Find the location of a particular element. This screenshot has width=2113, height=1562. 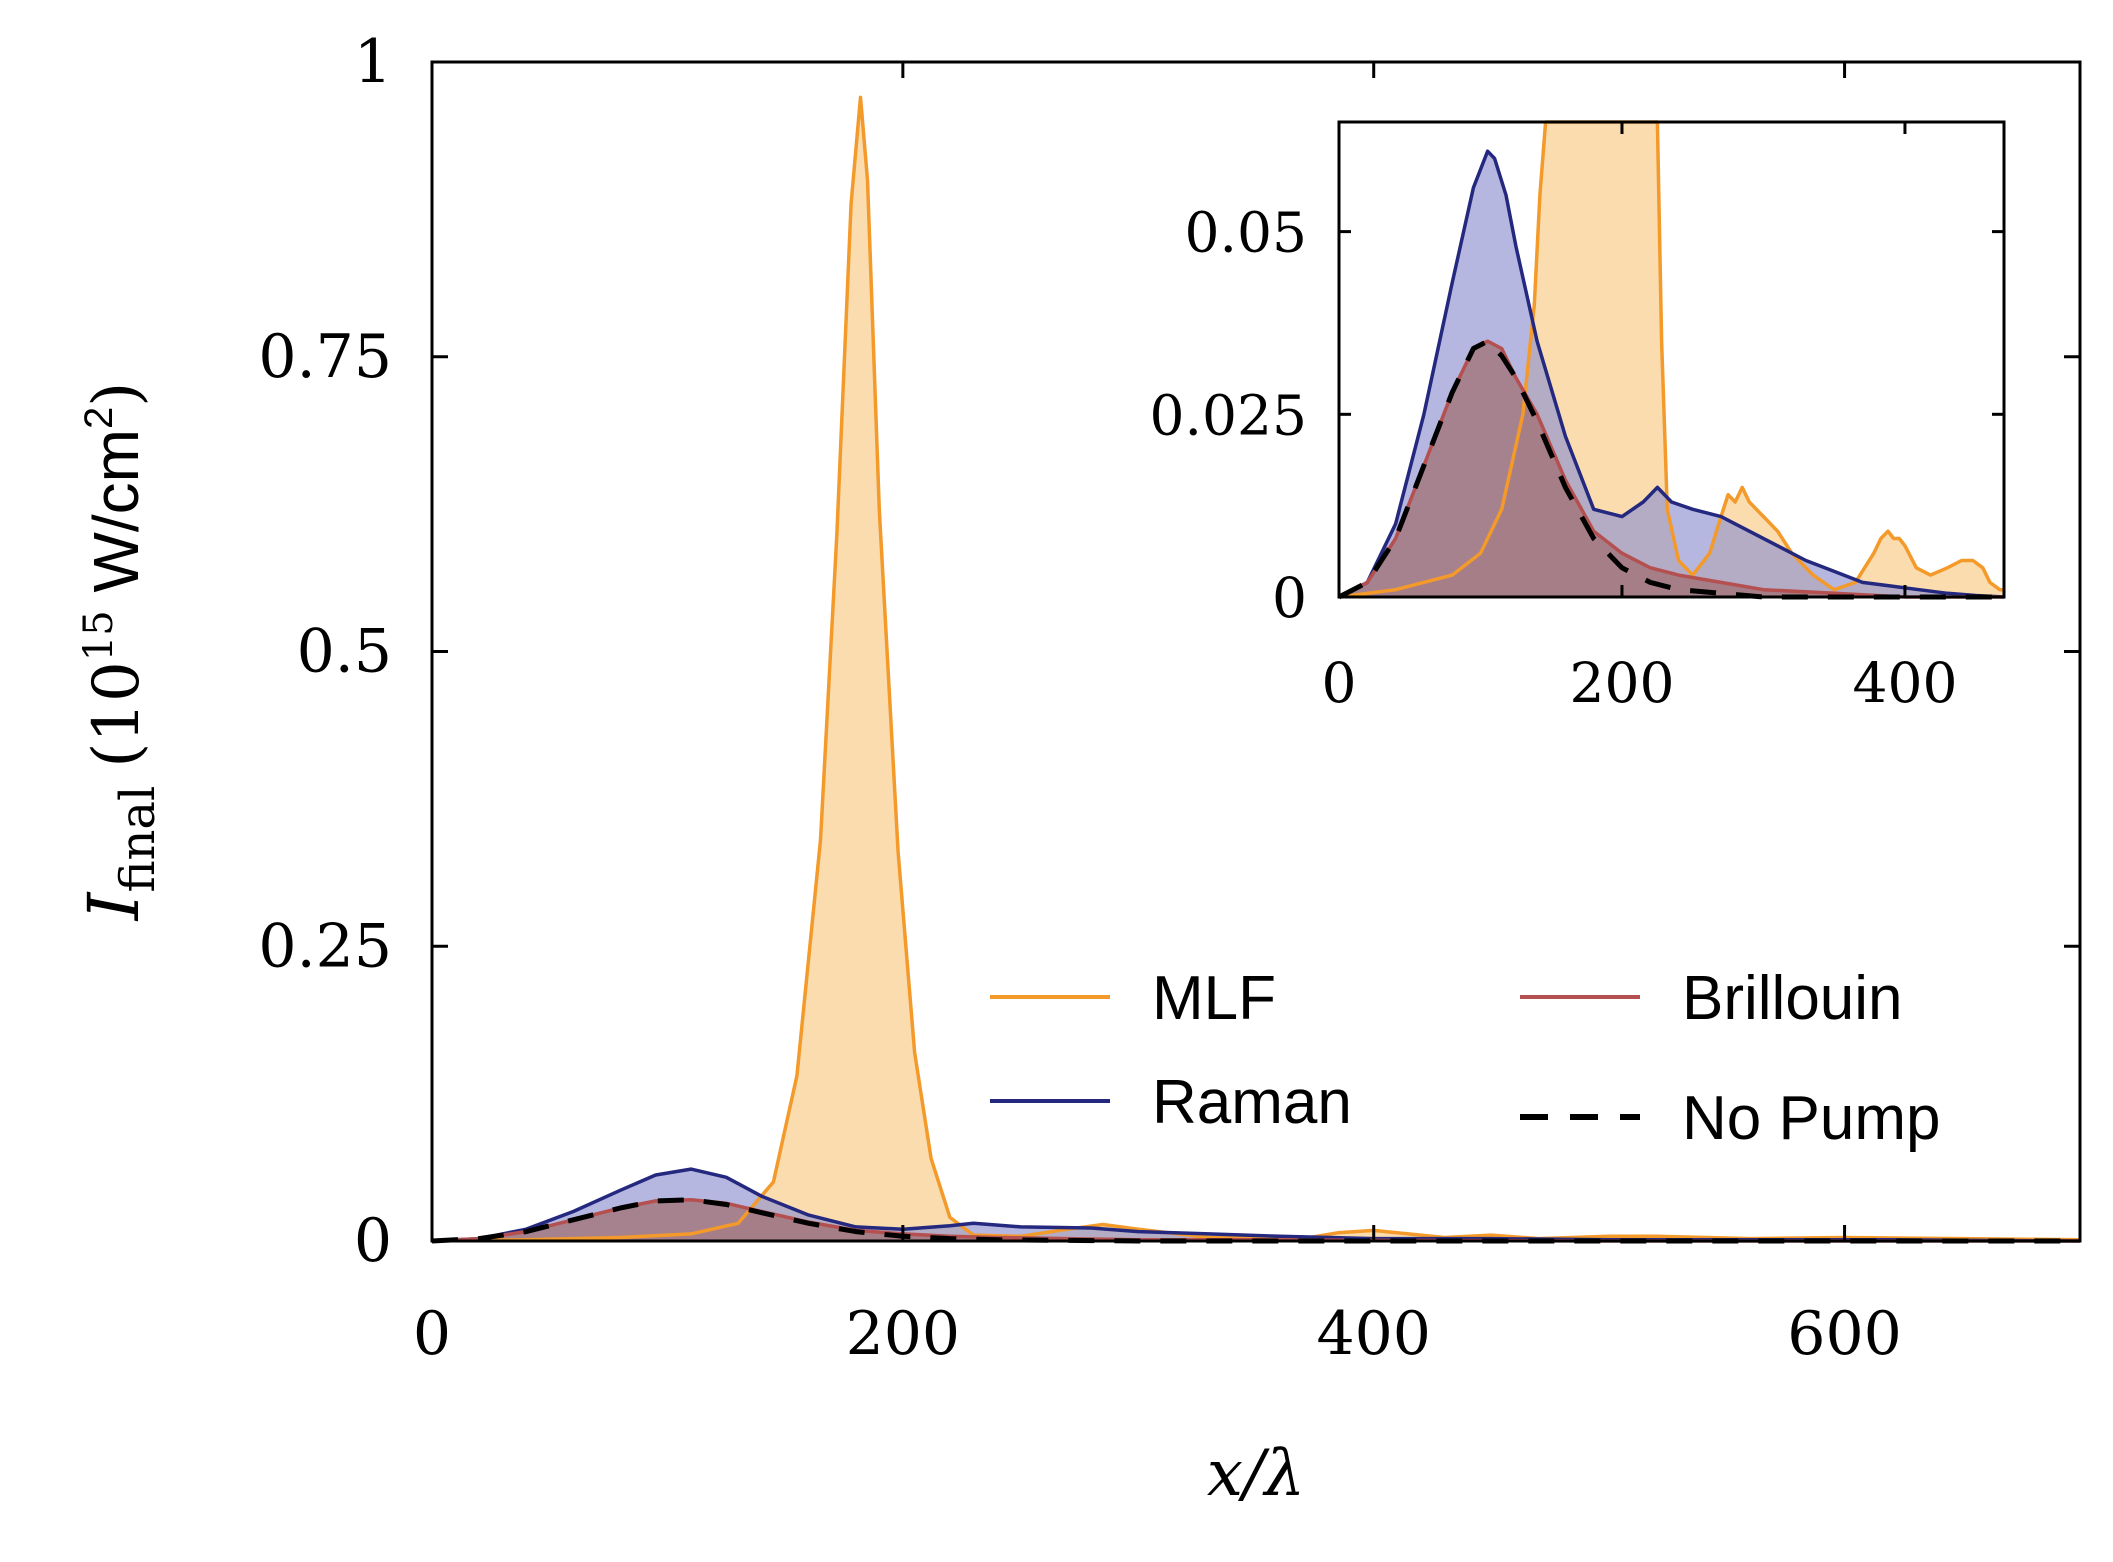

legend-label-no-pump: No Pump is located at coordinates (1811, 1118).